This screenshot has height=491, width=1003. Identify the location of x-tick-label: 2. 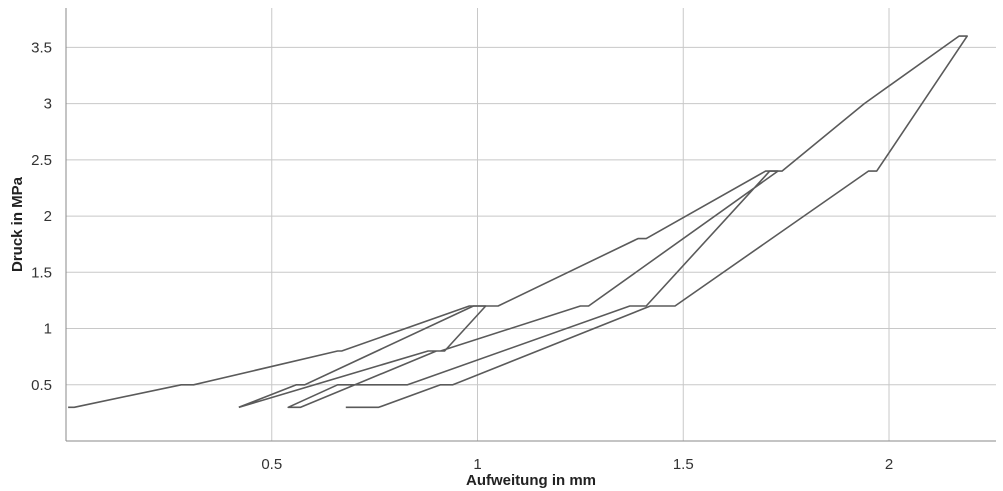
(889, 464).